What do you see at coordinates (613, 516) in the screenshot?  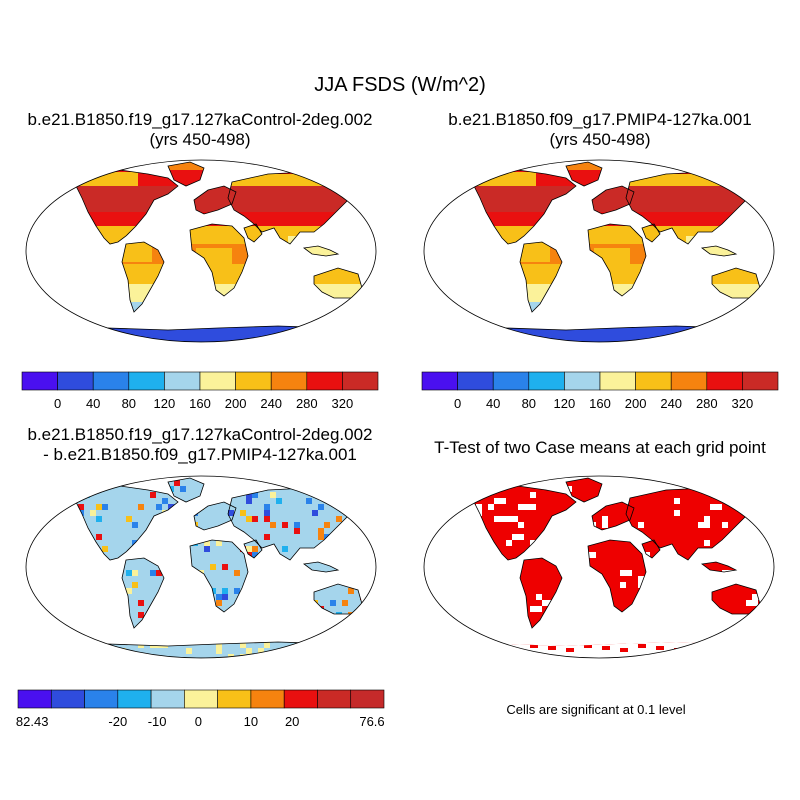 I see `coastline-europe` at bounding box center [613, 516].